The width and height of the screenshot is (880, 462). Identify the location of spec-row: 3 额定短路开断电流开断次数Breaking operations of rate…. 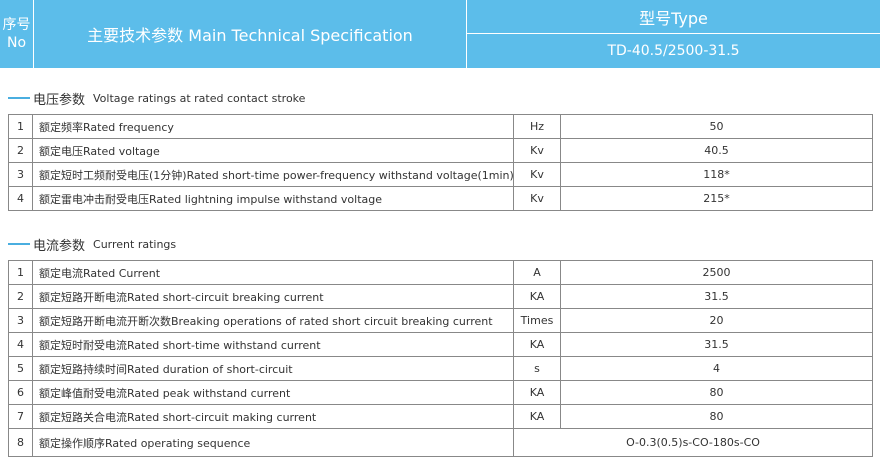
(440, 320).